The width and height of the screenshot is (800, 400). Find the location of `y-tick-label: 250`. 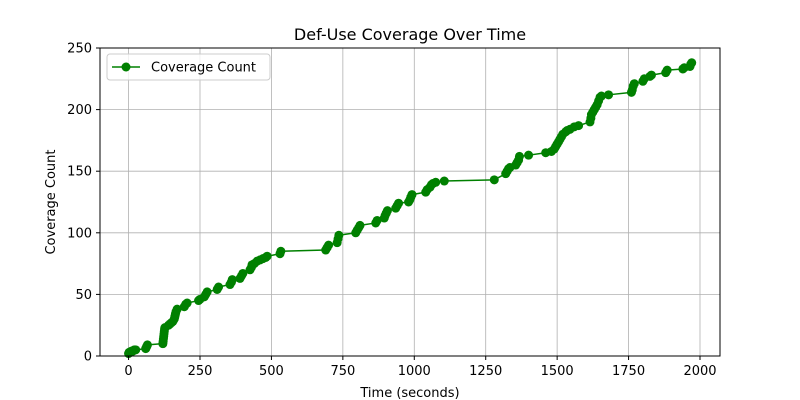

y-tick-label: 250 is located at coordinates (79, 49).